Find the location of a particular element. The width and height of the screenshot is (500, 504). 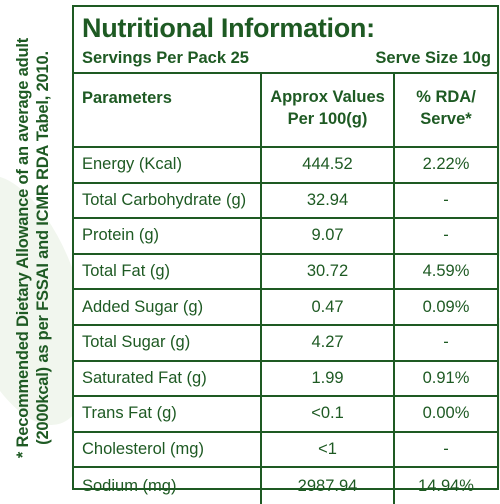

parameter-cell: Total Fat (g) is located at coordinates (168, 271).